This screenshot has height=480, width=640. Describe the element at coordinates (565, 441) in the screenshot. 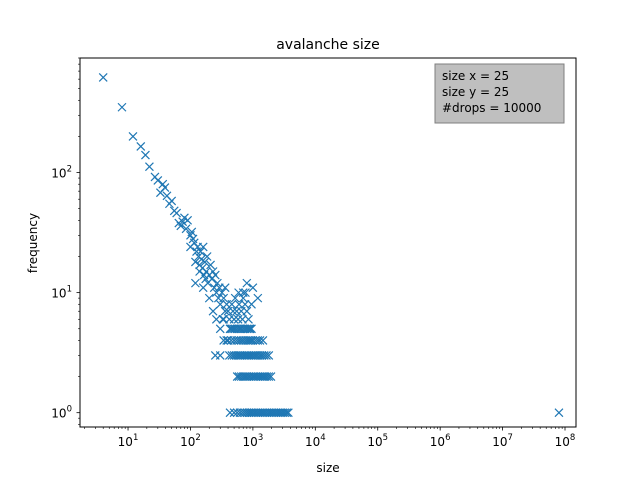

I see `x-tick-label: 10⁸` at that location.